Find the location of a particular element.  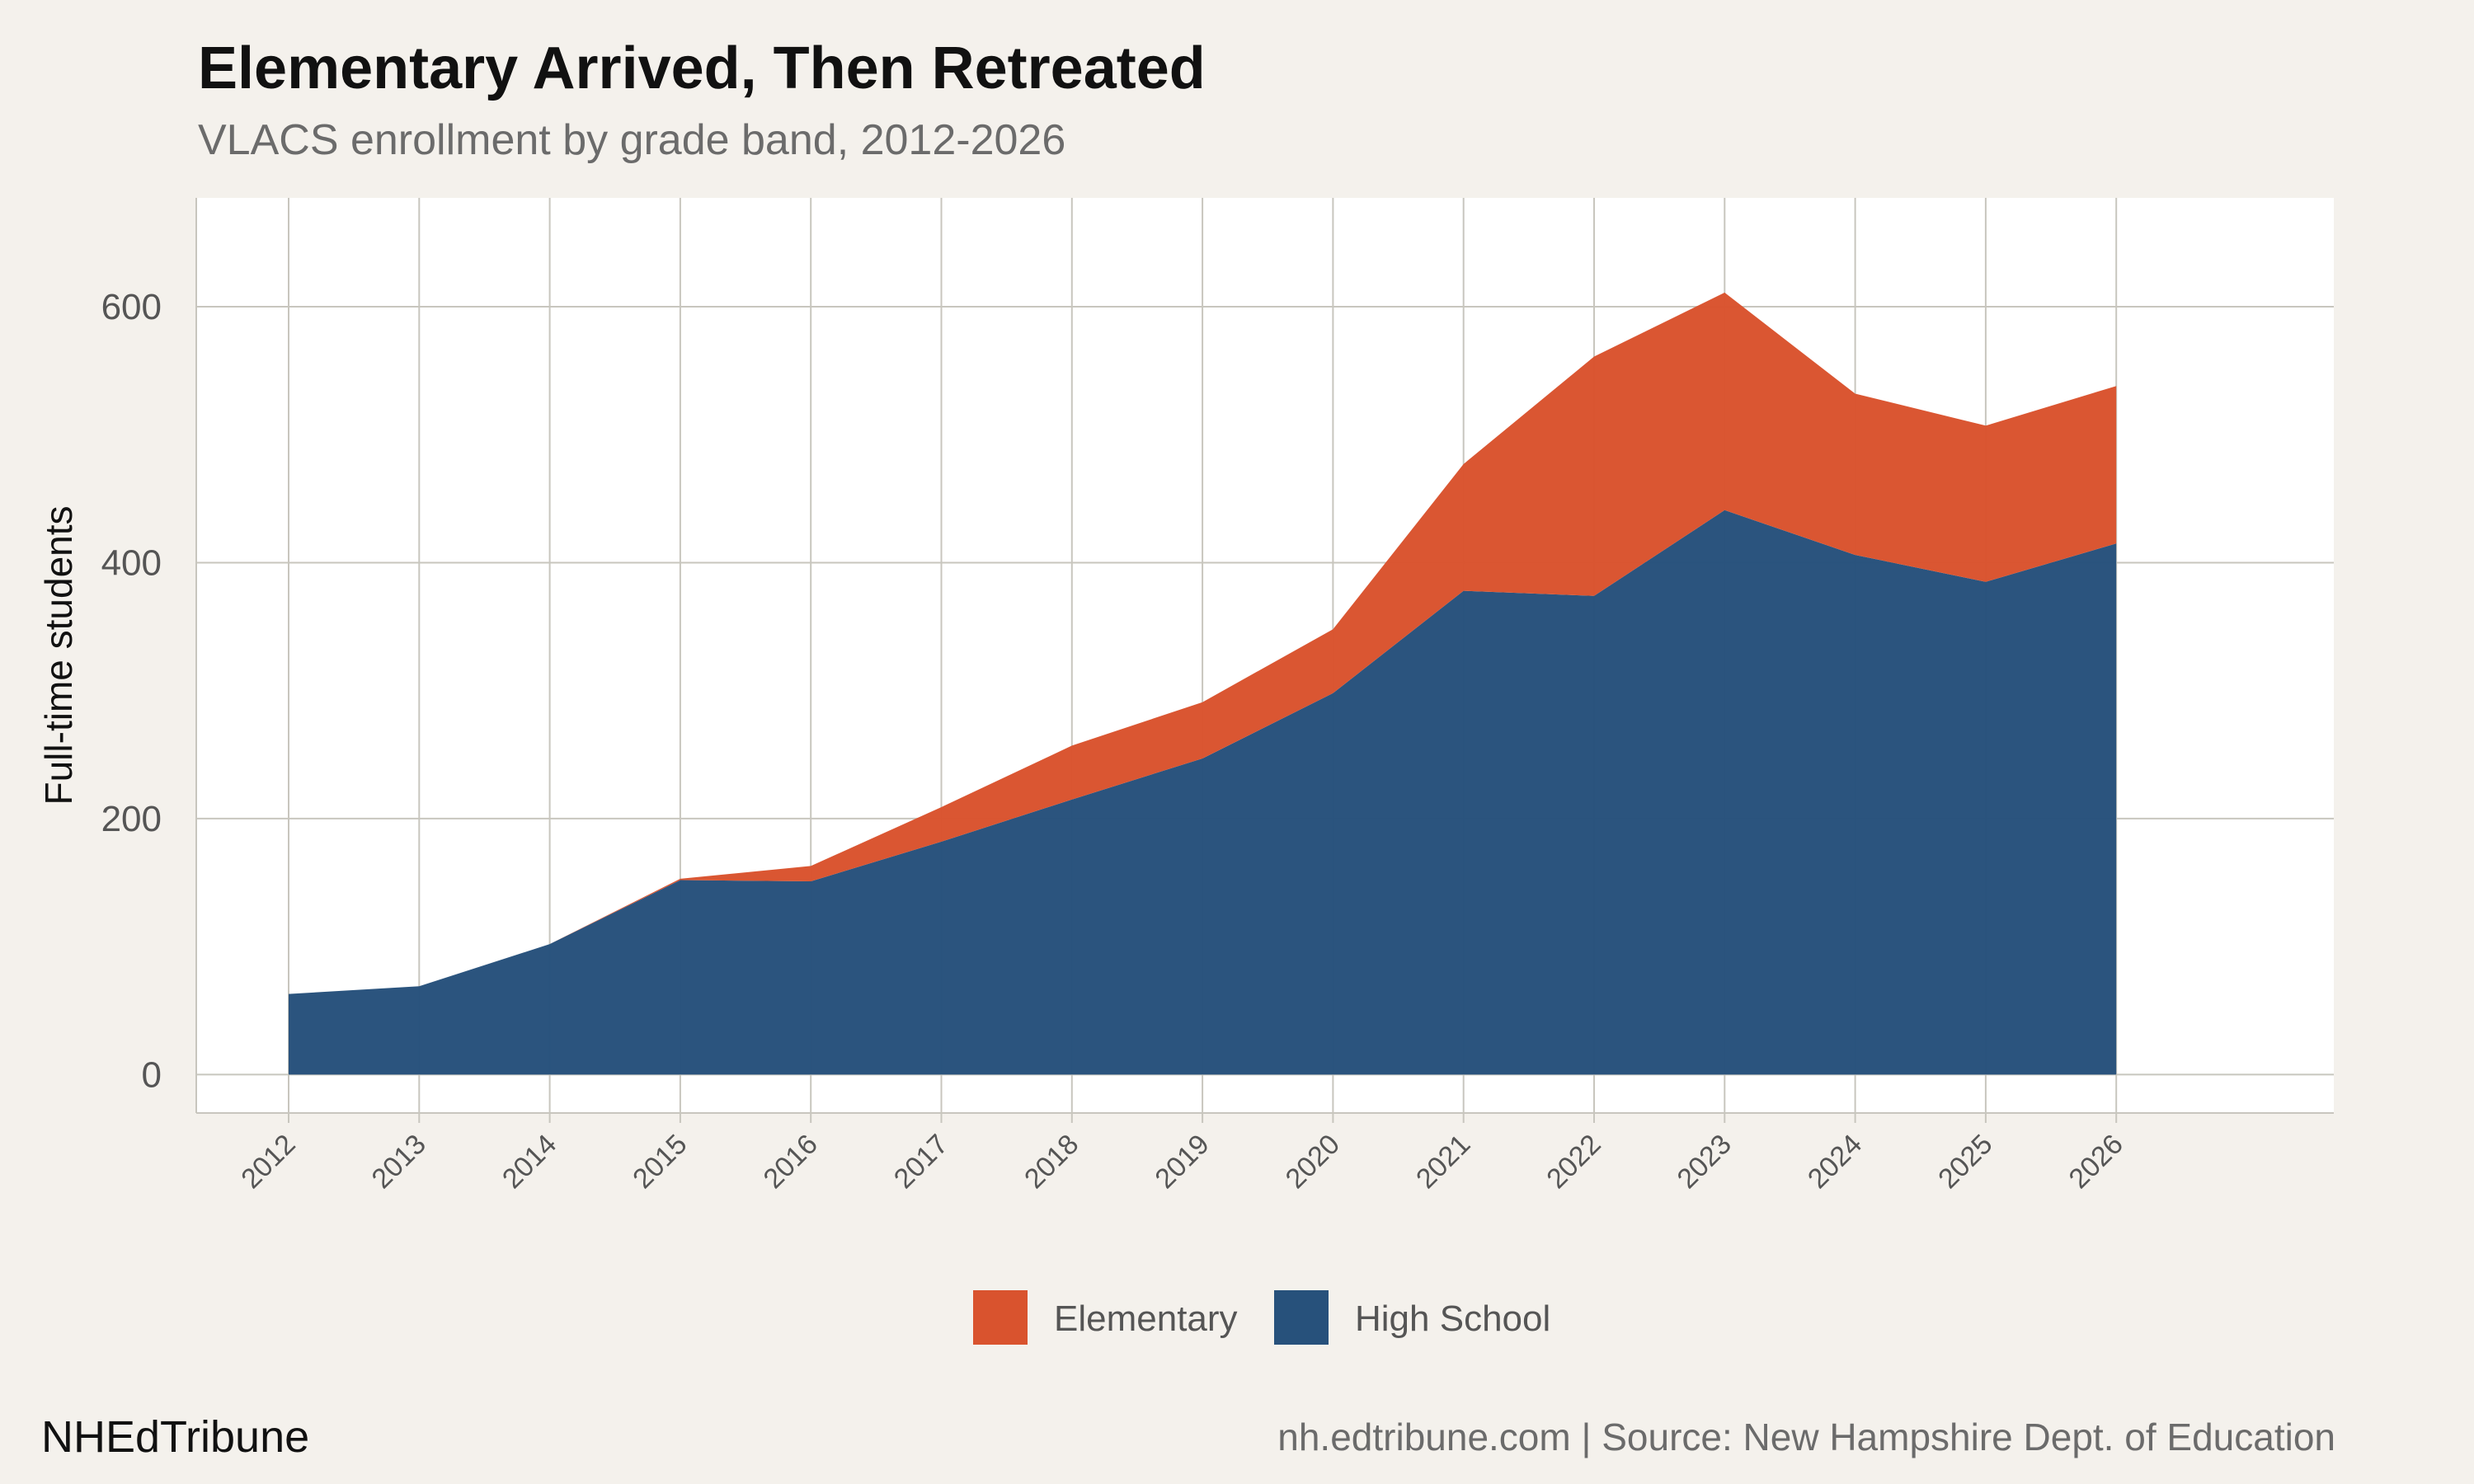

x-tick-label-2019: 2019 is located at coordinates (1182, 1162).